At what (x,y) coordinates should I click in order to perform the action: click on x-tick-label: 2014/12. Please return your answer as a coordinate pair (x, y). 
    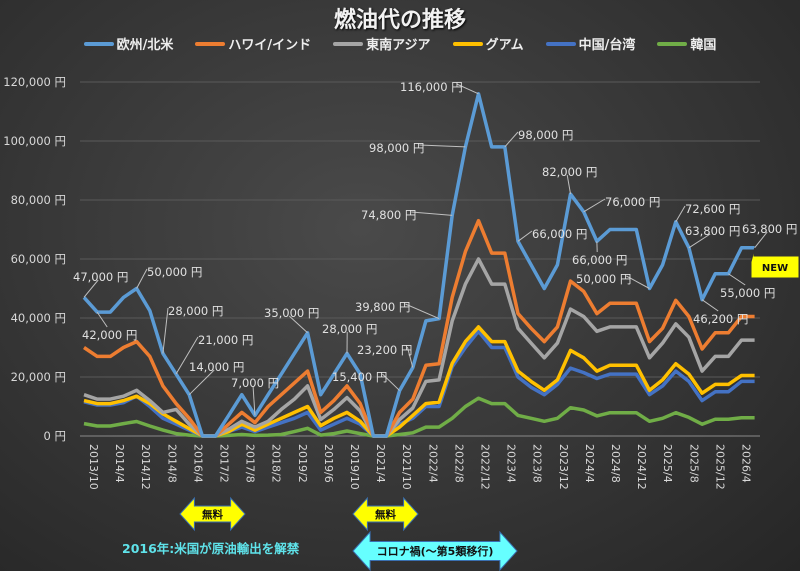
    Looking at the image, I should click on (145, 467).